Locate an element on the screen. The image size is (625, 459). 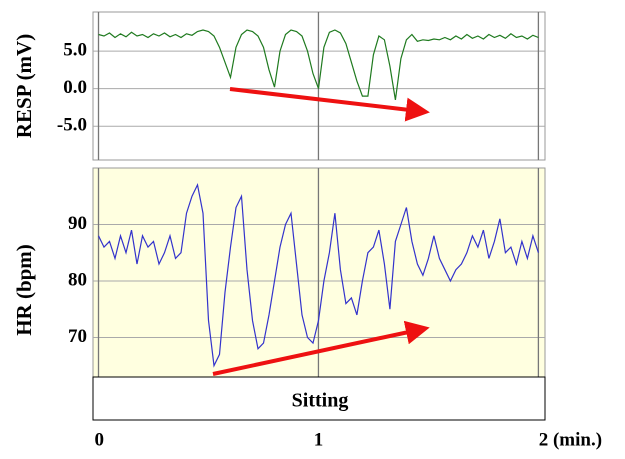
y-axis-title: HR (bpm) is located at coordinates (24, 290).